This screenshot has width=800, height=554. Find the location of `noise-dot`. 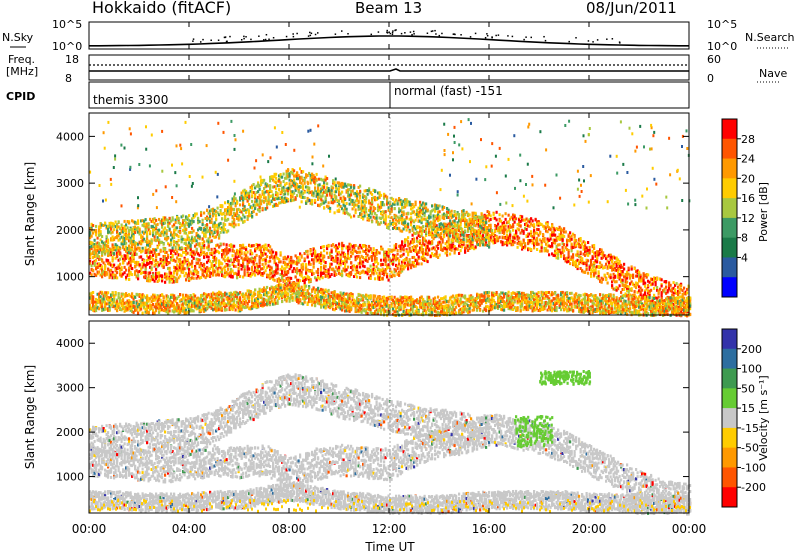

noise-dot is located at coordinates (455, 34).